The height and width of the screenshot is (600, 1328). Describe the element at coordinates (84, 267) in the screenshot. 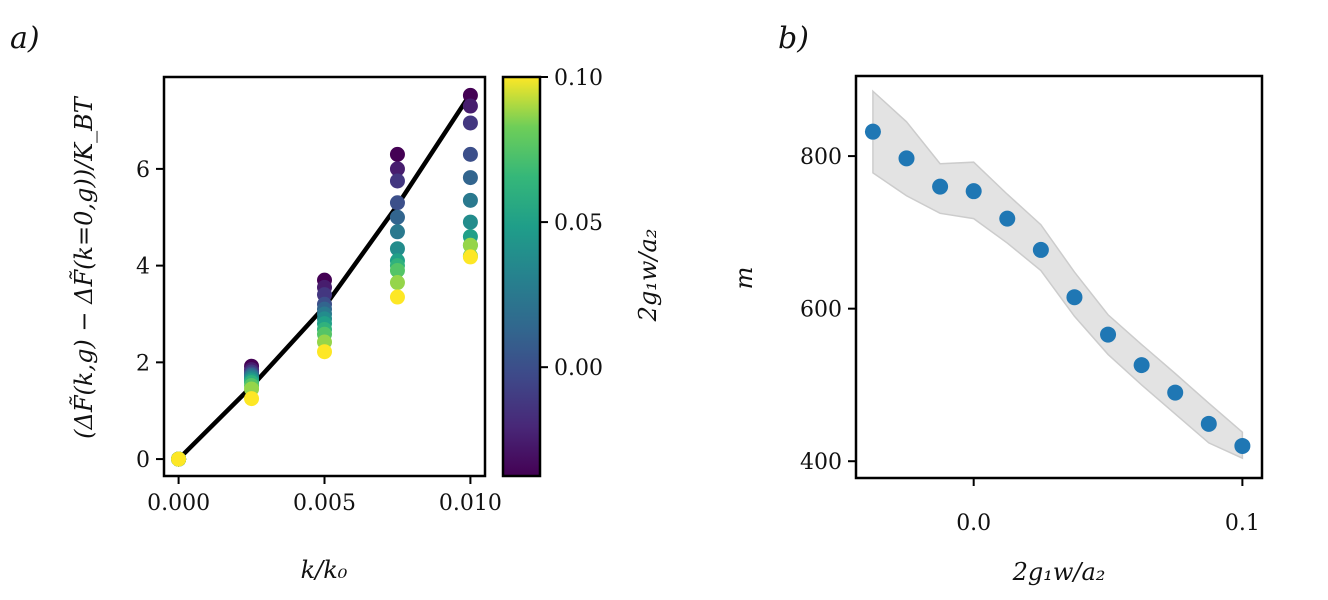

I see `plot-a-ylabel: (ΔF̃(k,g) − ΔF̃(k=0,g))/K_BT` at that location.